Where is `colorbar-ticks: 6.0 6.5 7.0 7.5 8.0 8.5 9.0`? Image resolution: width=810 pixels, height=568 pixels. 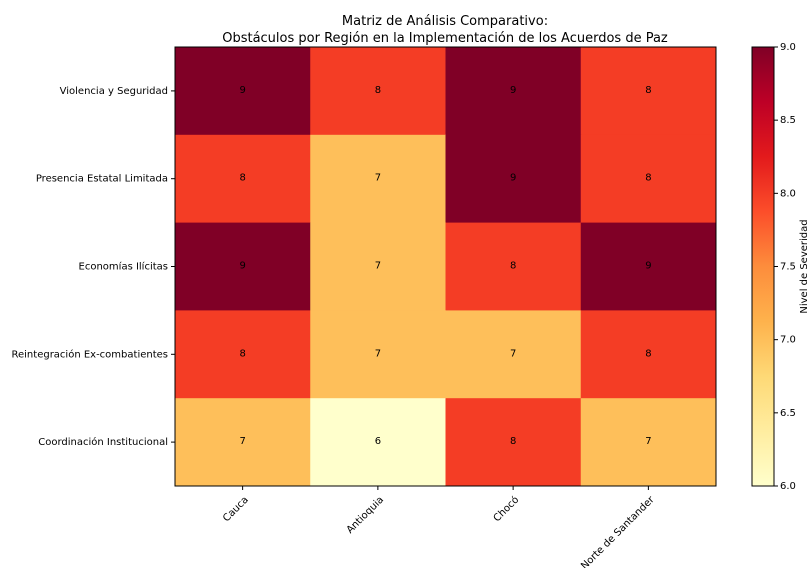
colorbar-ticks: 6.0 6.5 7.0 7.5 8.0 8.5 9.0 is located at coordinates (785, 267).